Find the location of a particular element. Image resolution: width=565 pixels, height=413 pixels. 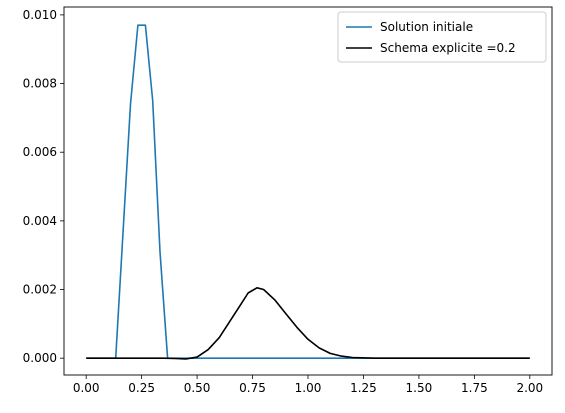

legend-box is located at coordinates (442, 37).